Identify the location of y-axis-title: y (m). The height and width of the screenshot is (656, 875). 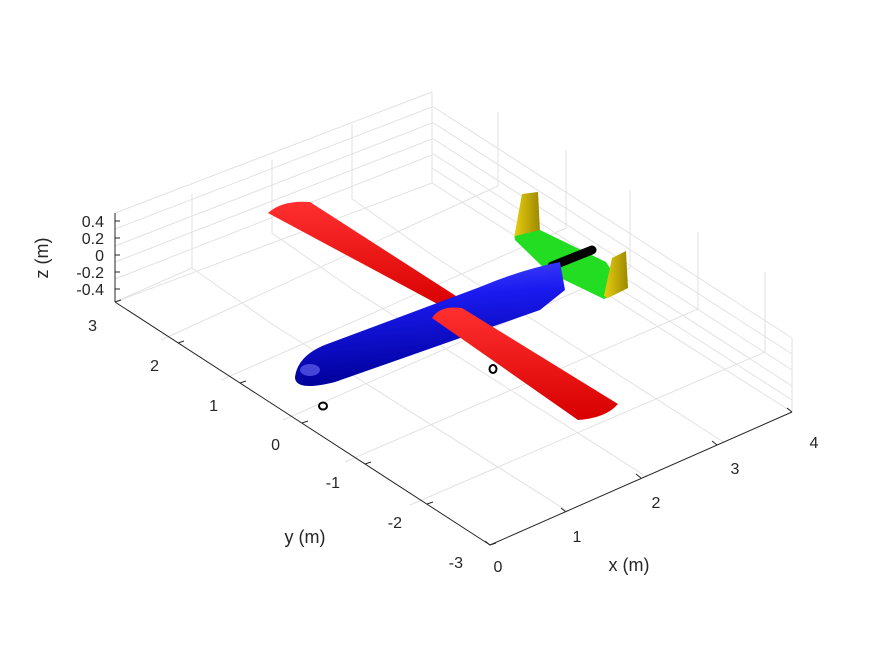
(305, 537).